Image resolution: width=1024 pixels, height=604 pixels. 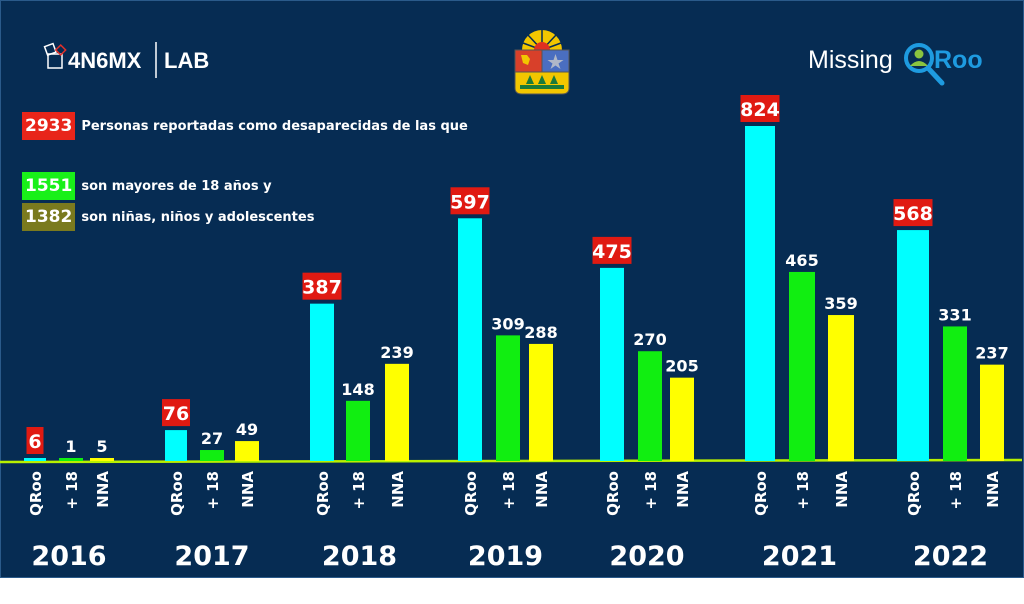 What do you see at coordinates (540, 332) in the screenshot?
I see `value-label: 288` at bounding box center [540, 332].